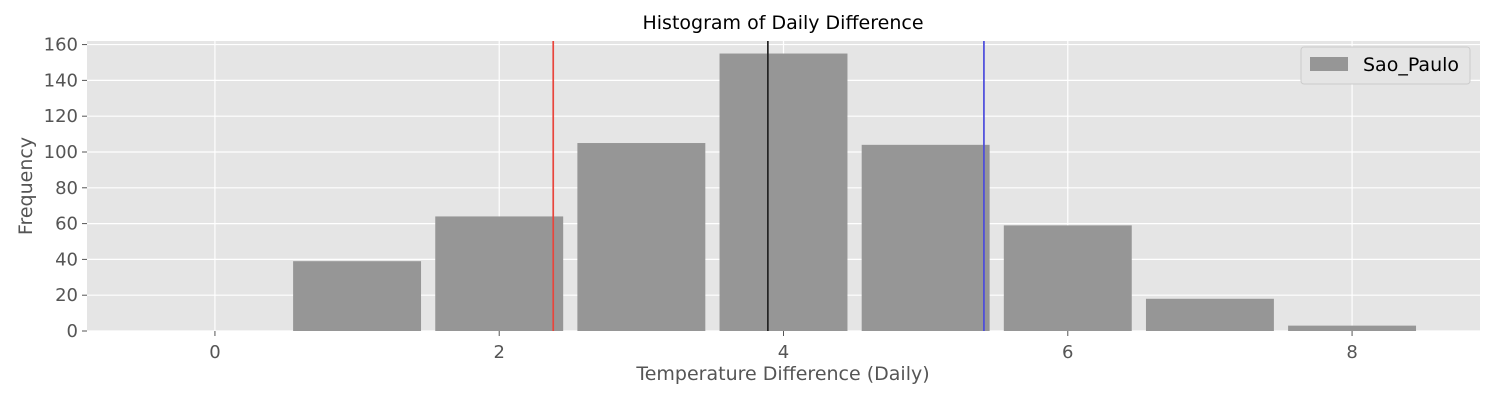  I want to click on y-tick-layer: 0 20 40 60 80 100 120 140 160, so click(65, 188).